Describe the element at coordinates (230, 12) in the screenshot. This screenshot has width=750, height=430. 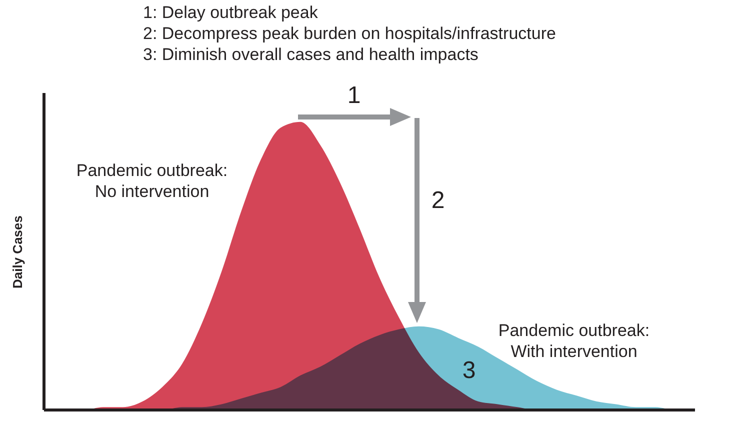
I see `text: 1: Delay outbreak peak` at that location.